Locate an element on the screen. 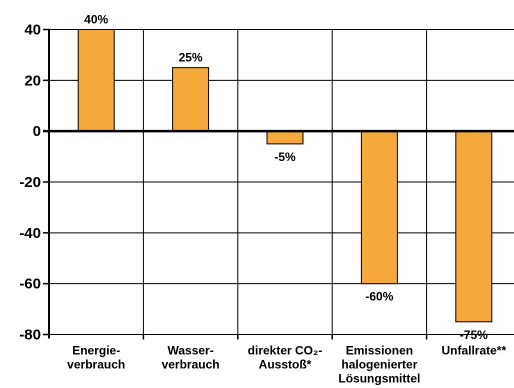 The height and width of the screenshot is (388, 514). category-label-line: Unfallrate** is located at coordinates (473, 351).